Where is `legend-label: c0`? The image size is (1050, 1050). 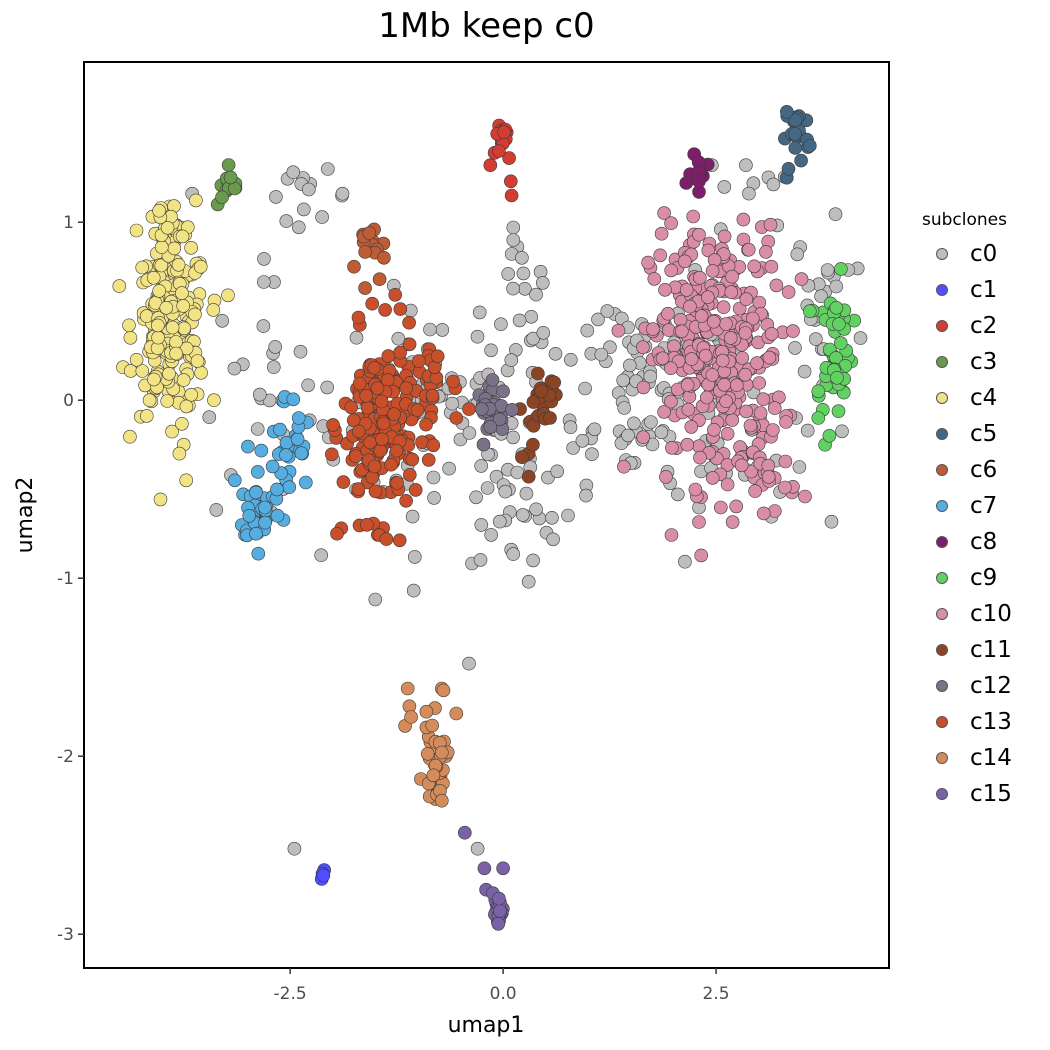 legend-label: c0 is located at coordinates (984, 254).